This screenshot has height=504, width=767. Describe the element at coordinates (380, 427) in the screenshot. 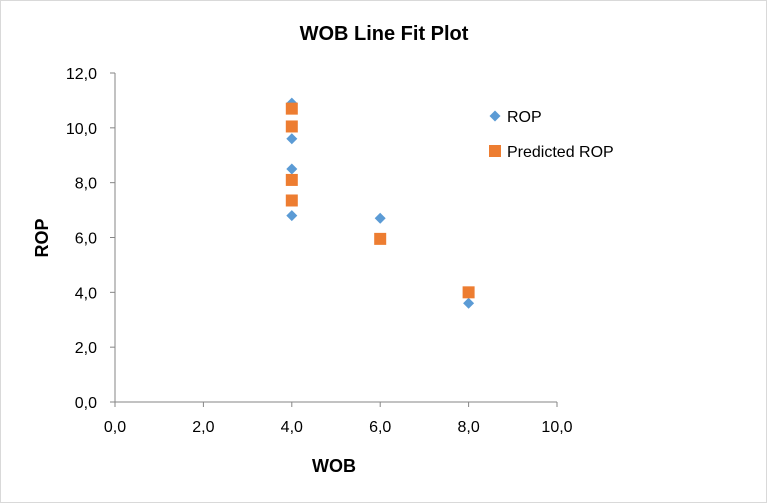

I see `x-tick-label: 6,0` at that location.